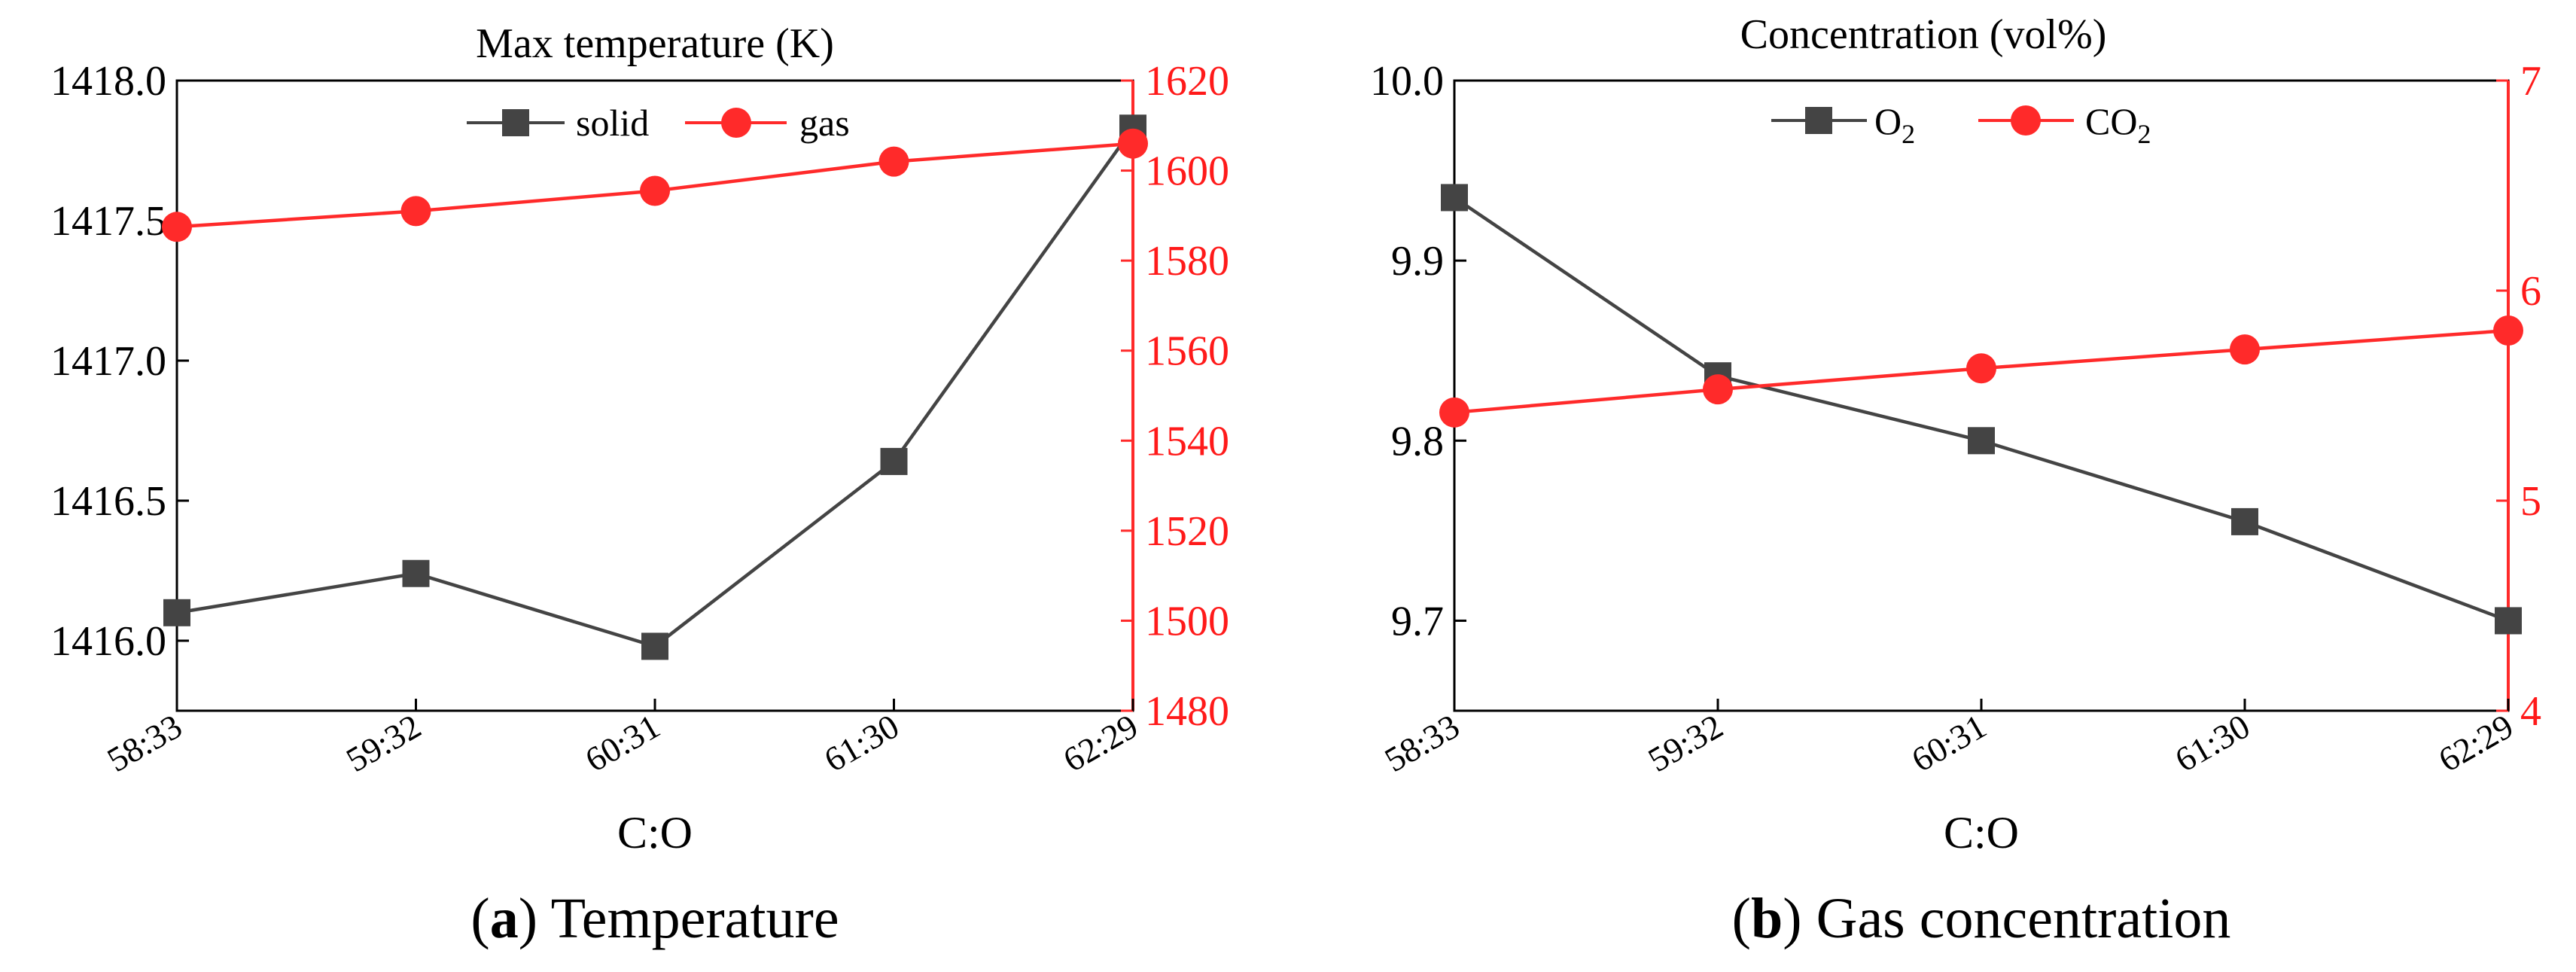 Image resolution: width=2576 pixels, height=972 pixels. What do you see at coordinates (1187, 711) in the screenshot?
I see `right-tick-label: 1480` at bounding box center [1187, 711].